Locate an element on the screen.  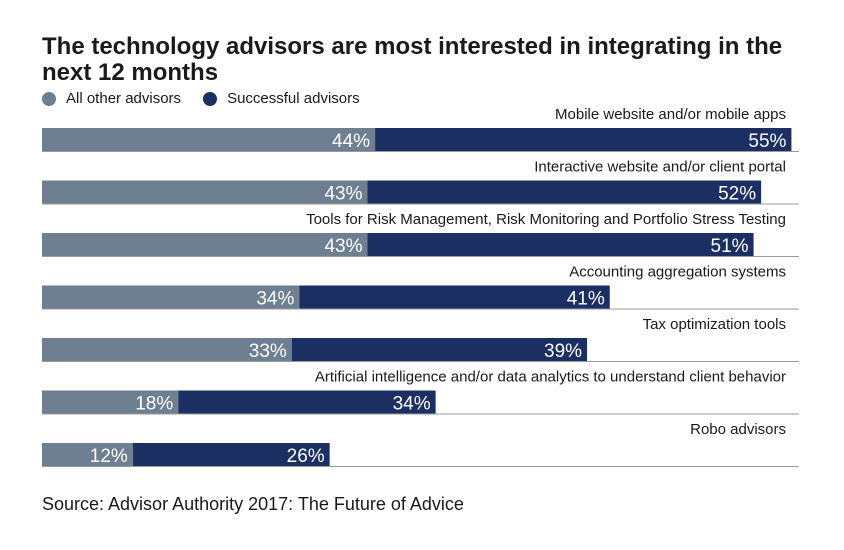
legend-item-successful: Successful advisors is located at coordinates (281, 98).